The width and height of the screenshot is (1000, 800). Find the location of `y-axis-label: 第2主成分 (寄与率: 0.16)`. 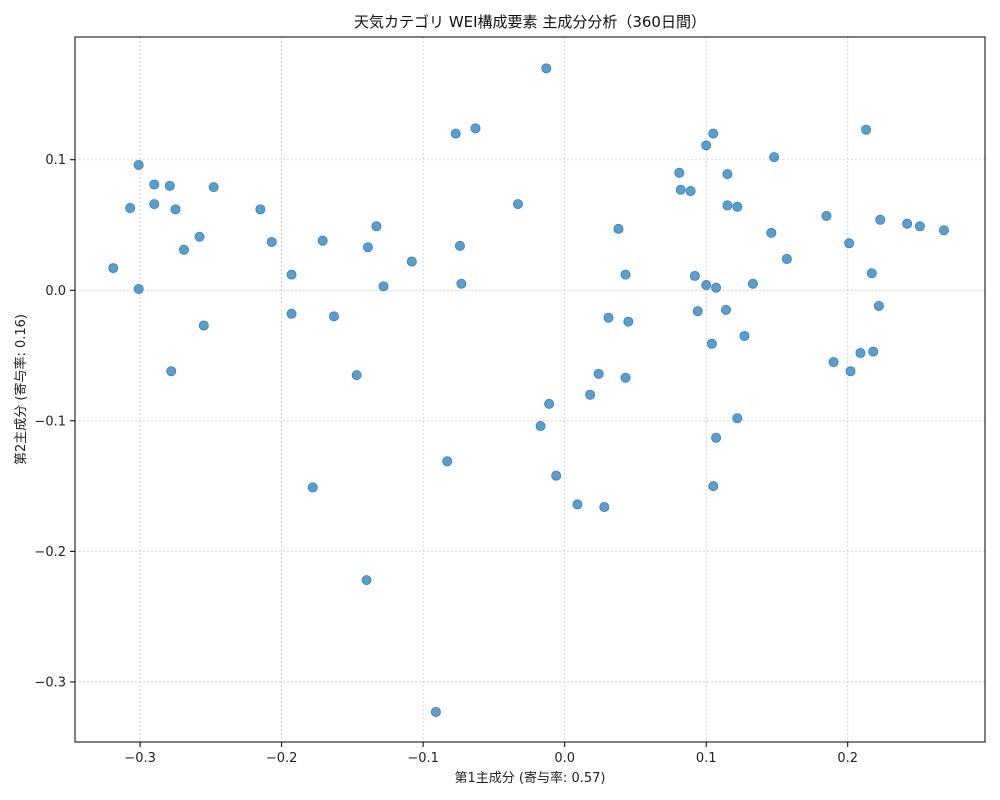

y-axis-label: 第2主成分 (寄与率: 0.16) is located at coordinates (21, 389).